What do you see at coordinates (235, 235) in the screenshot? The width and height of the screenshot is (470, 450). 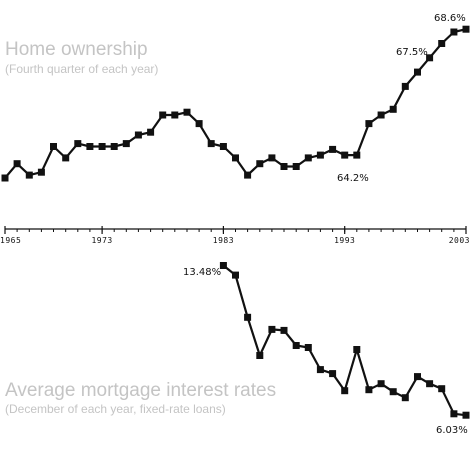 I see `x-axis-ticks: 1965 1973 1983 1993 2003` at bounding box center [235, 235].